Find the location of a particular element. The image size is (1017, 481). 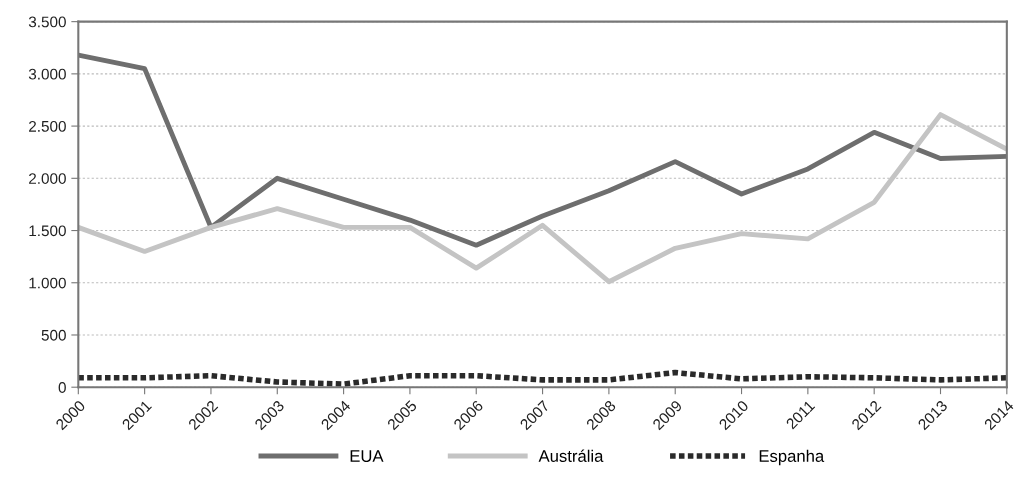

y-tick-label: 500 is located at coordinates (53, 335).